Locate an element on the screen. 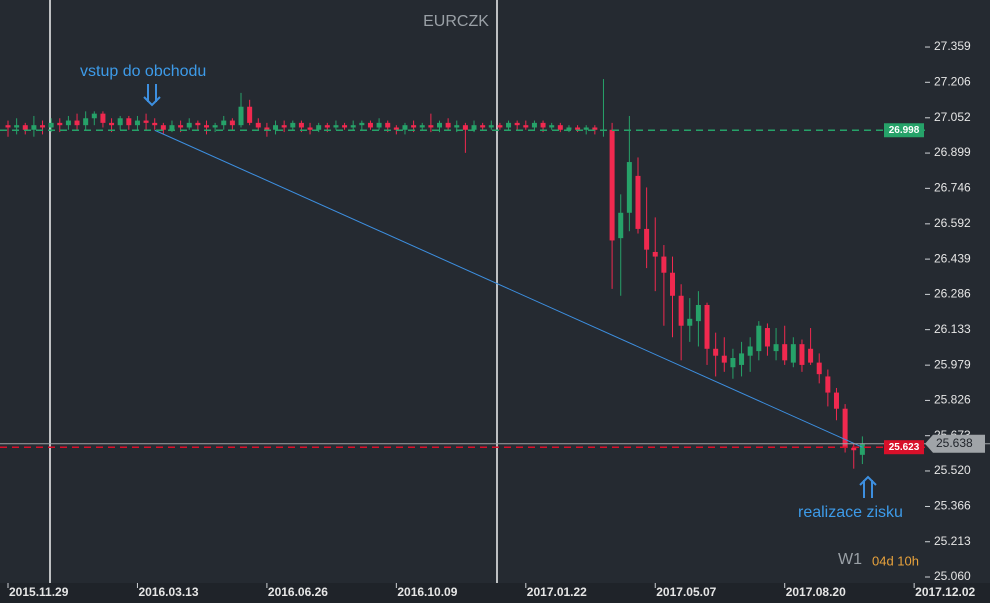 Image resolution: width=990 pixels, height=603 pixels. x-tick-label: 2015.11.29 is located at coordinates (39, 592).